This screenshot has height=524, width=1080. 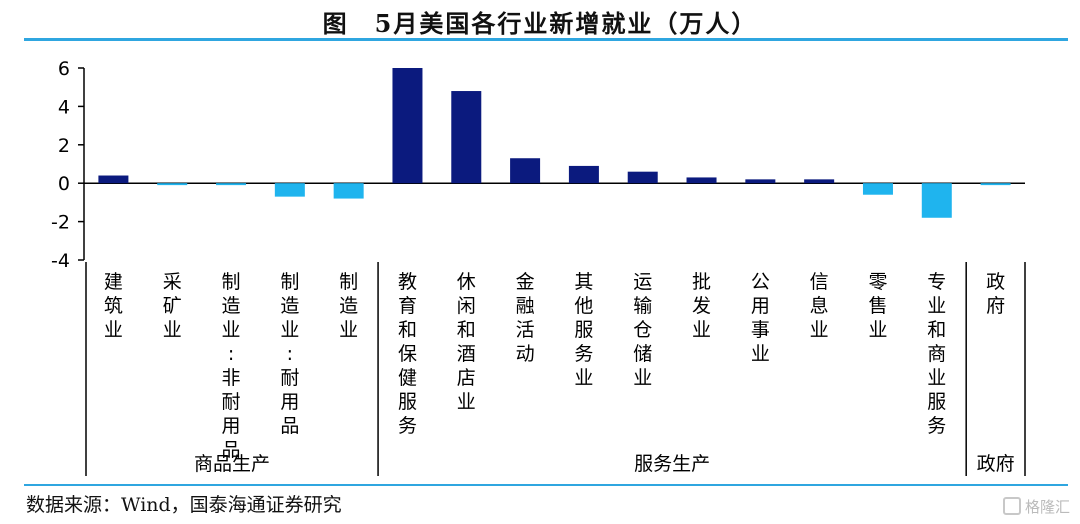 What do you see at coordinates (172, 306) in the screenshot?
I see `category-label: 采矿业` at bounding box center [172, 306].